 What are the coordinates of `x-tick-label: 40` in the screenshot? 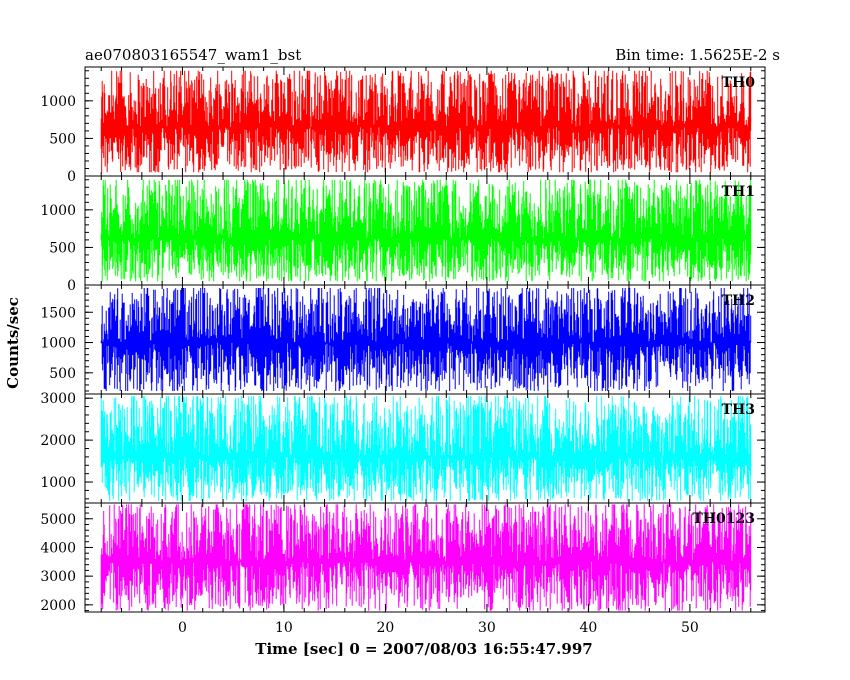 It's located at (588, 628).